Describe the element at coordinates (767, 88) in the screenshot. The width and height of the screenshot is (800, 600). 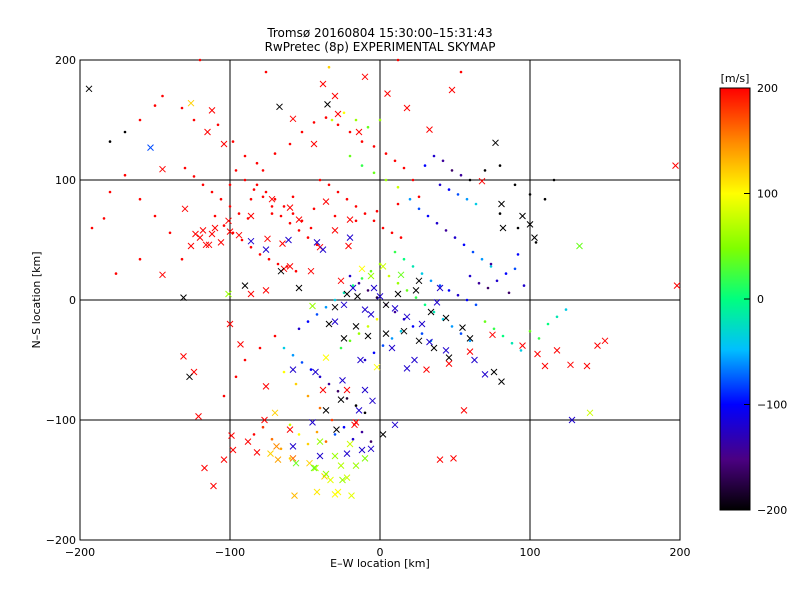
I see `colorbar-tick-label: 200` at that location.